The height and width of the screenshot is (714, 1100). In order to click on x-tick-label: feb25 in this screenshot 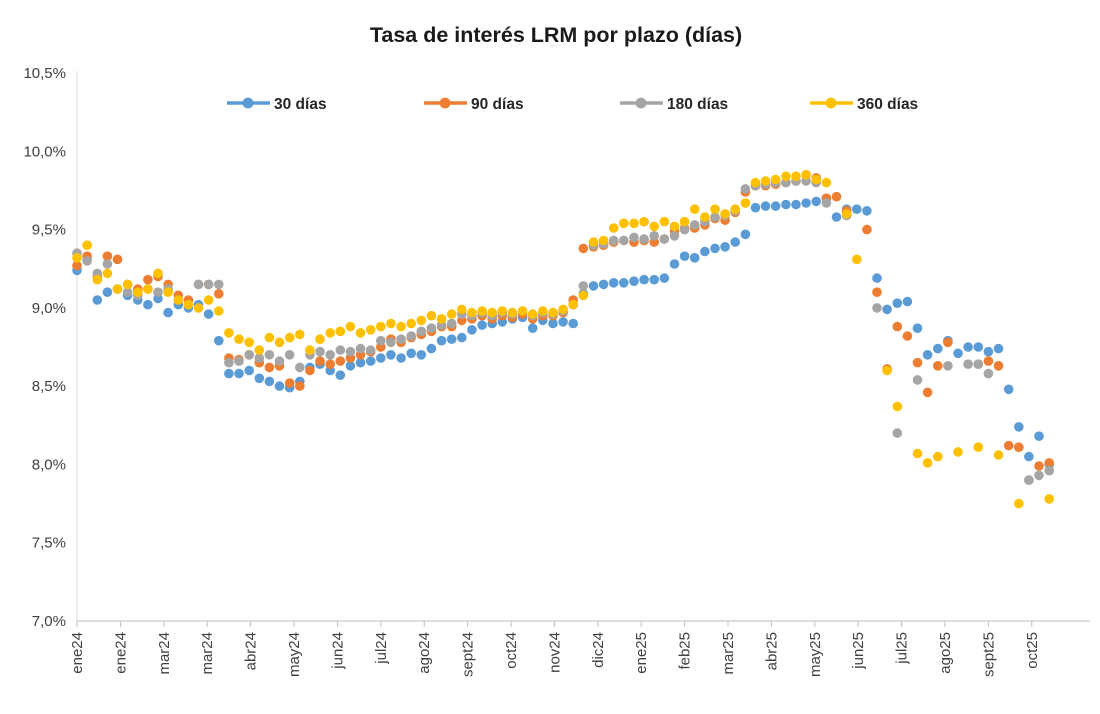, I will do `click(685, 651)`.